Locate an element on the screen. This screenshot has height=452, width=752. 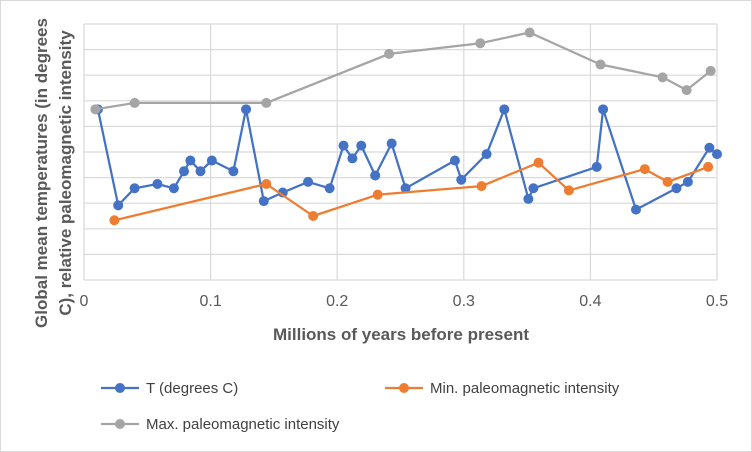
legend-item: Max. paleomagnetic intensity is located at coordinates (220, 424).